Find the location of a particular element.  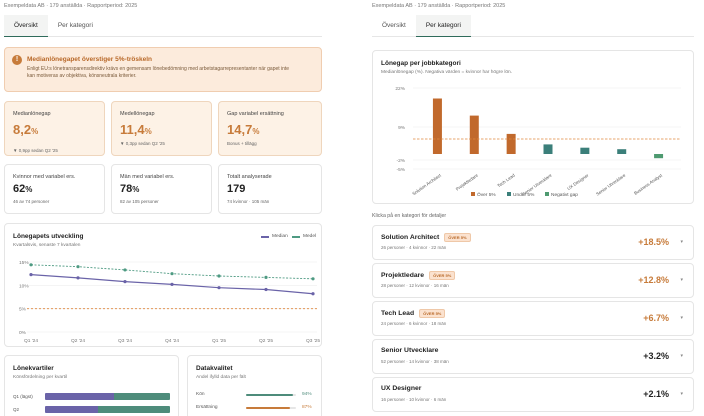

kpi-title: Kvinnor med variabel ers. is located at coordinates (44, 177).